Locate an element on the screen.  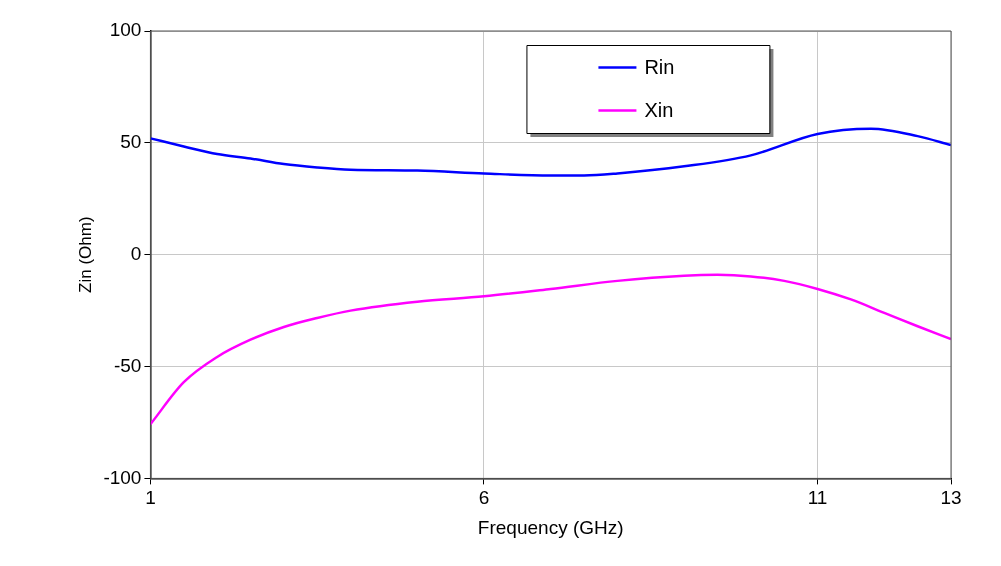
legend-label: Xin is located at coordinates (659, 110).